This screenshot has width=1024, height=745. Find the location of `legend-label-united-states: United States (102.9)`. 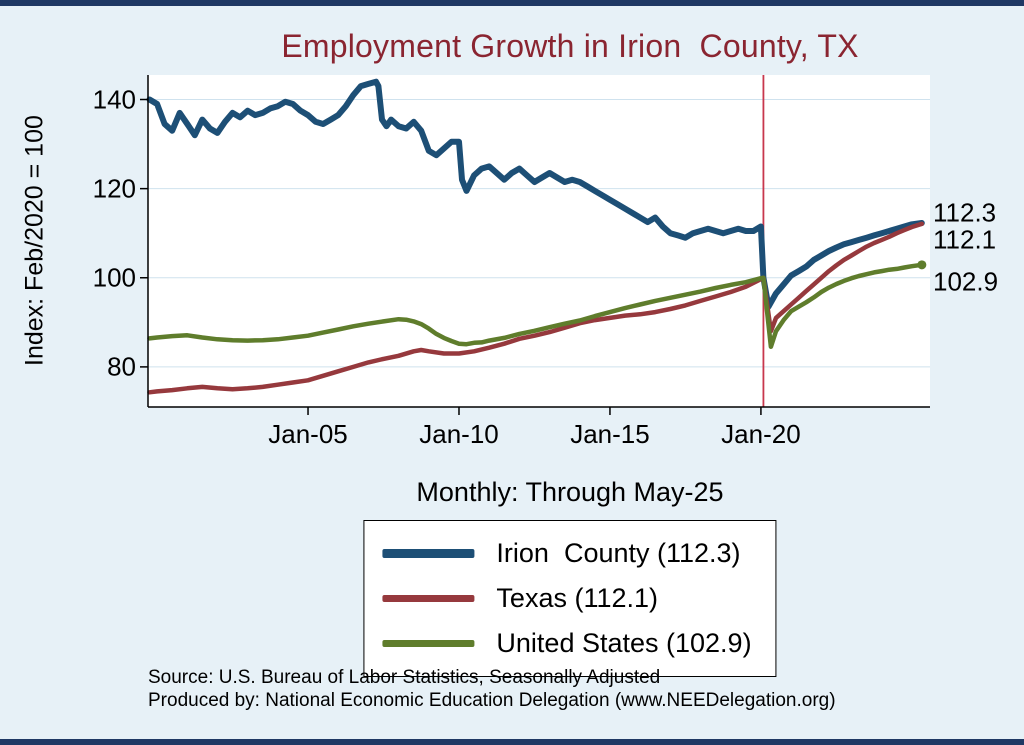

legend-label-united-states: United States (102.9) is located at coordinates (624, 643).